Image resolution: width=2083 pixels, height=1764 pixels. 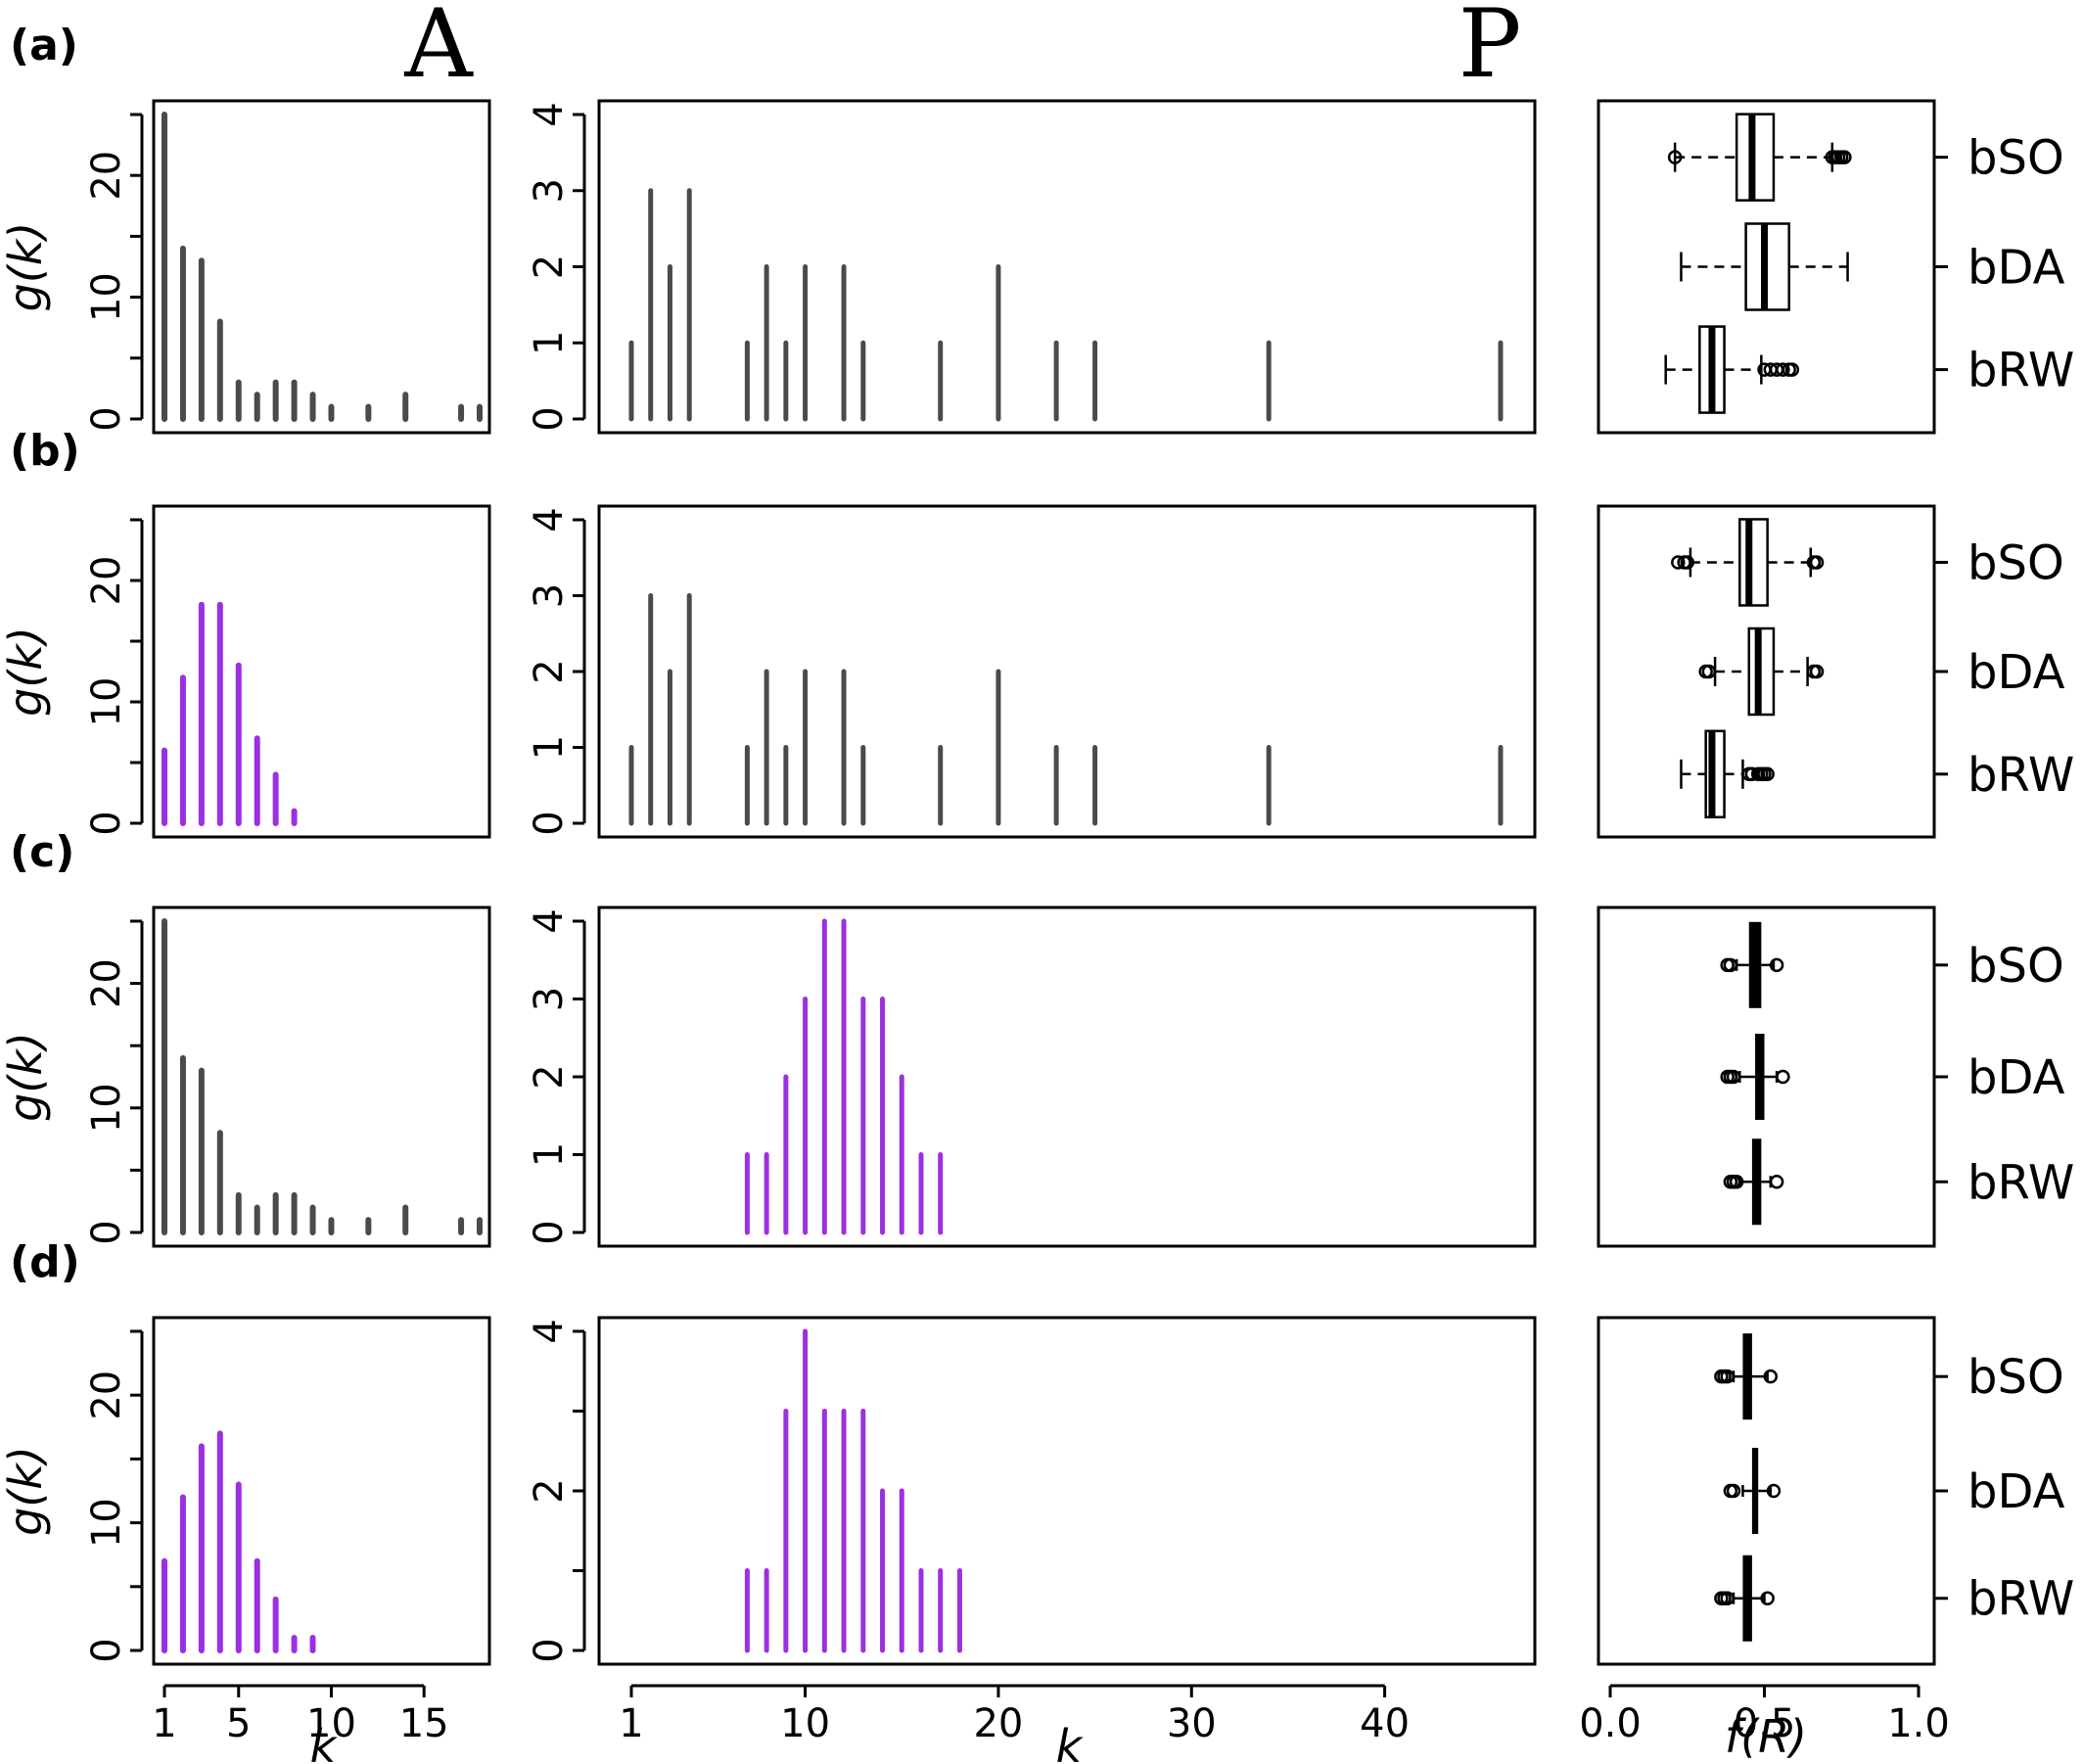 What do you see at coordinates (1765, 1723) in the screenshot?
I see `x-tick-label-f: 0.5` at bounding box center [1765, 1723].